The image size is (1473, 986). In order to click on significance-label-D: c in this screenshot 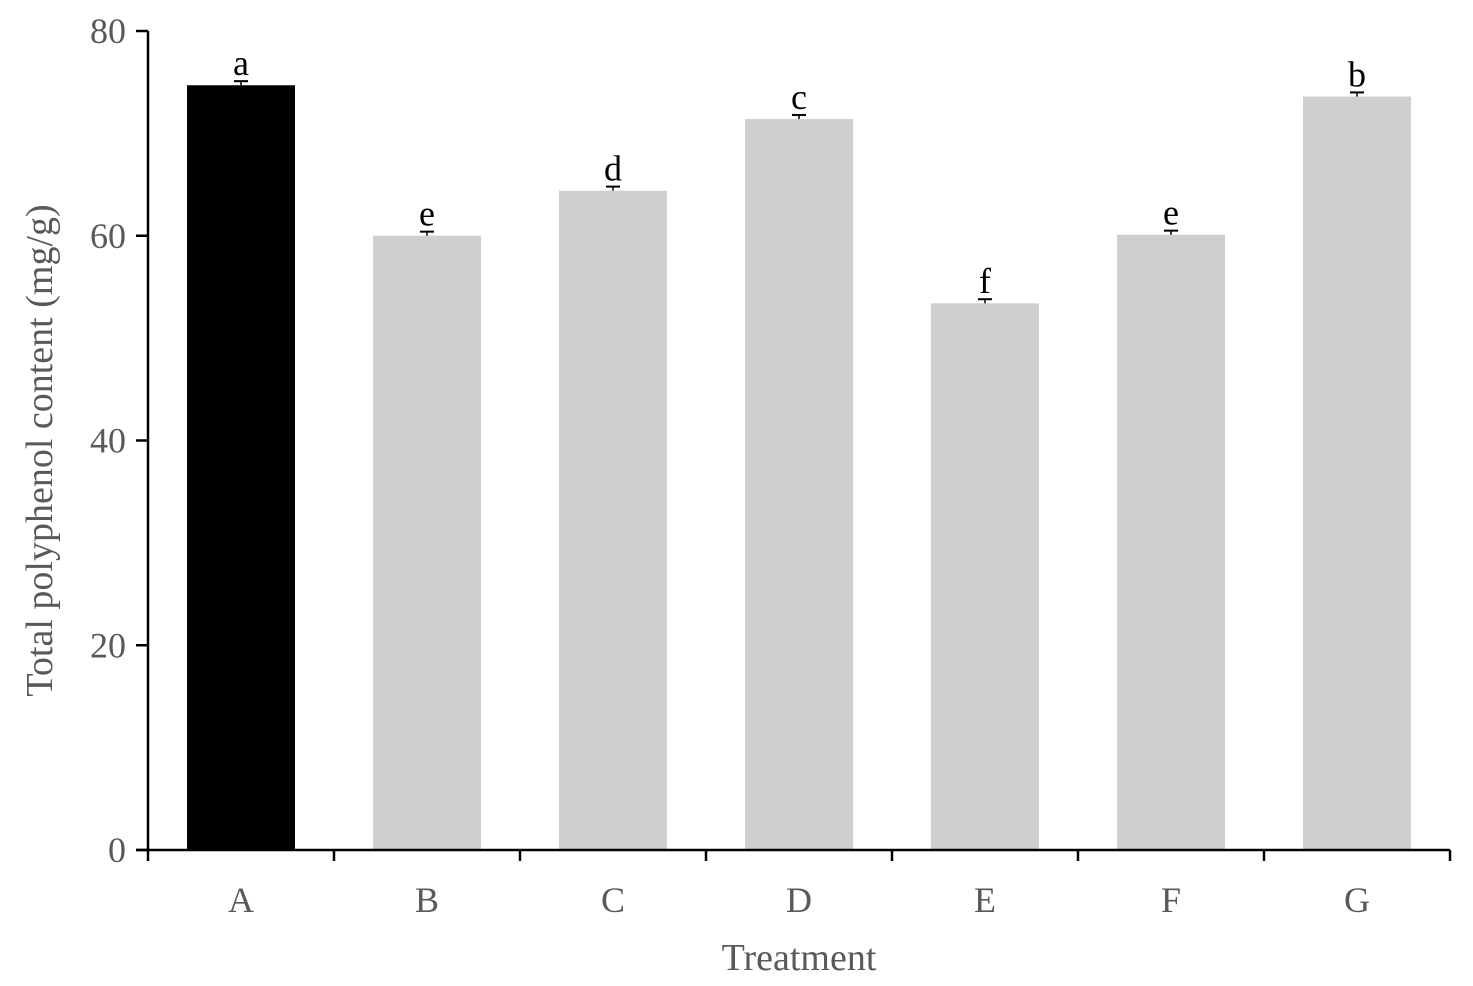, I will do `click(799, 97)`.